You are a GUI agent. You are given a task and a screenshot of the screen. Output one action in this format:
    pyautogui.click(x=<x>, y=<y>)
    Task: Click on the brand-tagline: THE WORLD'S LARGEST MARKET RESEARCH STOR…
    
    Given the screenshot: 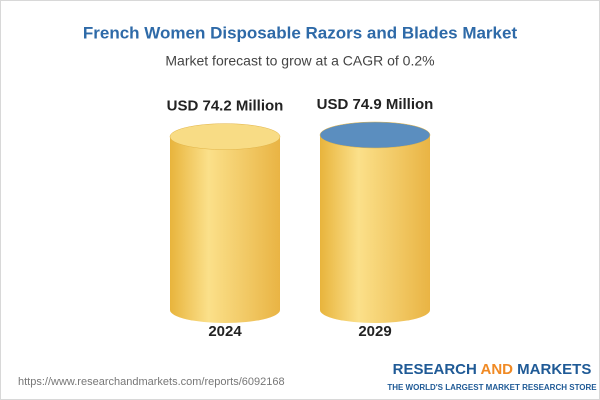 What is the action you would take?
    pyautogui.click(x=492, y=387)
    